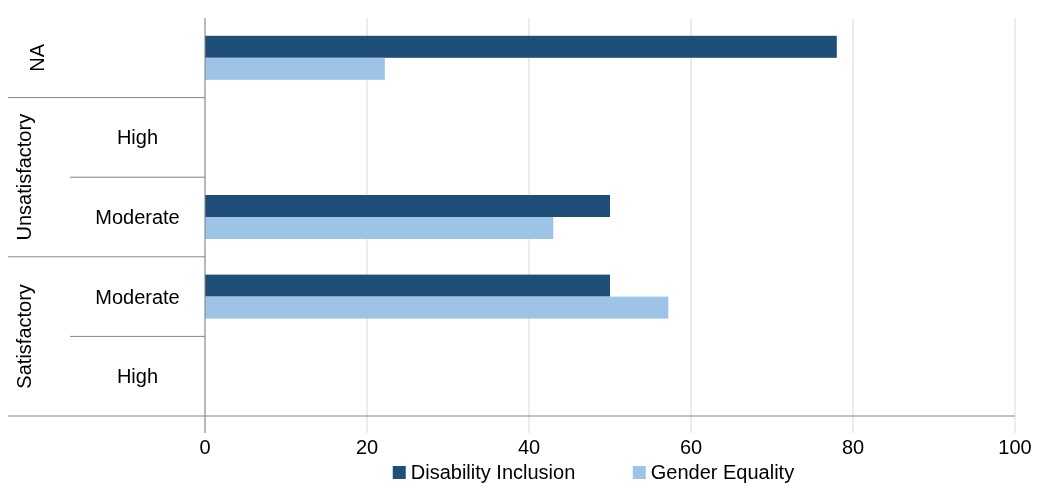 The image size is (1038, 488). I want to click on x-tick-label: 0, so click(205, 447).